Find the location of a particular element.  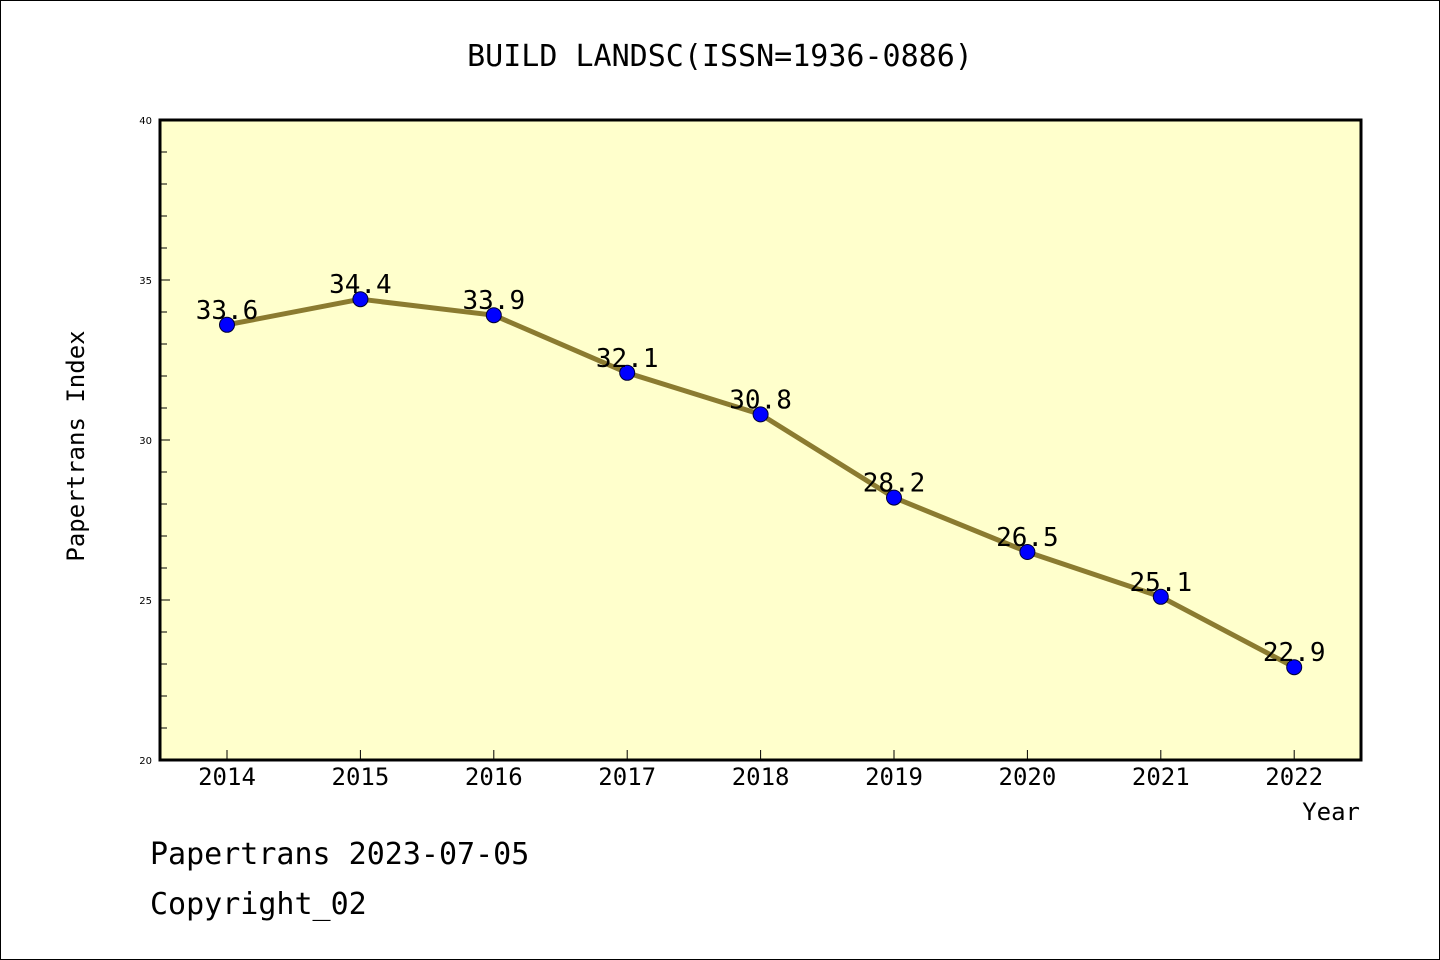

y-tick-label: 35 is located at coordinates (145, 281).